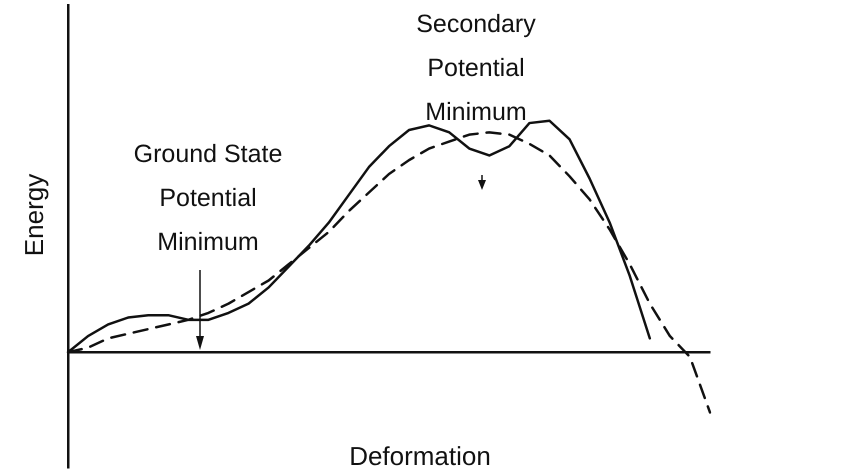 The height and width of the screenshot is (476, 846). Describe the element at coordinates (420, 456) in the screenshot. I see `x-axis-title: Deformation` at that location.